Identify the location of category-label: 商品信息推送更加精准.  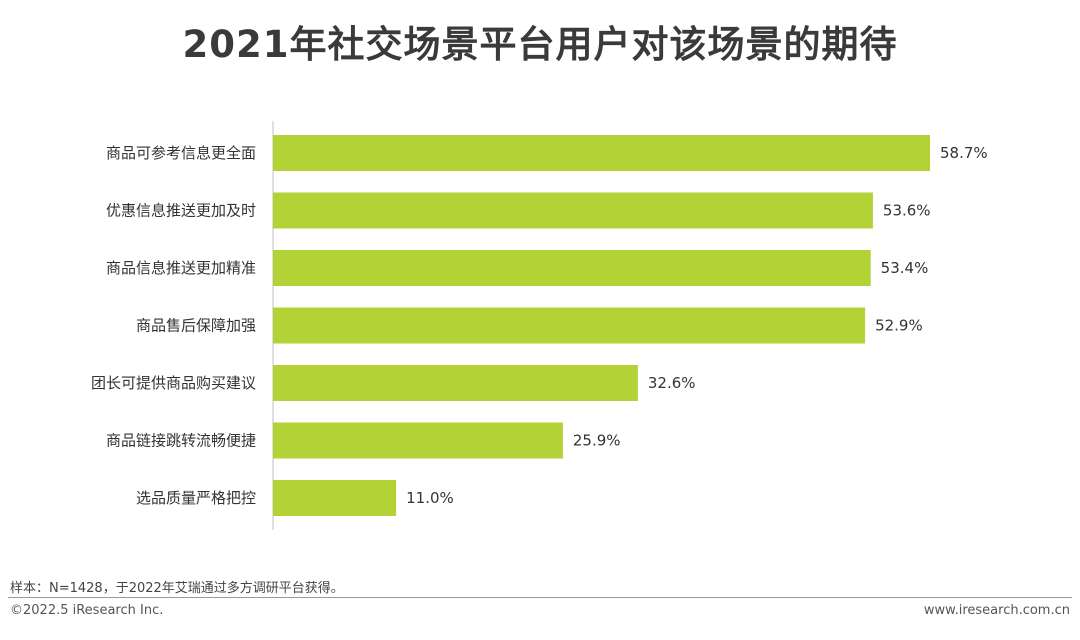
(181, 268).